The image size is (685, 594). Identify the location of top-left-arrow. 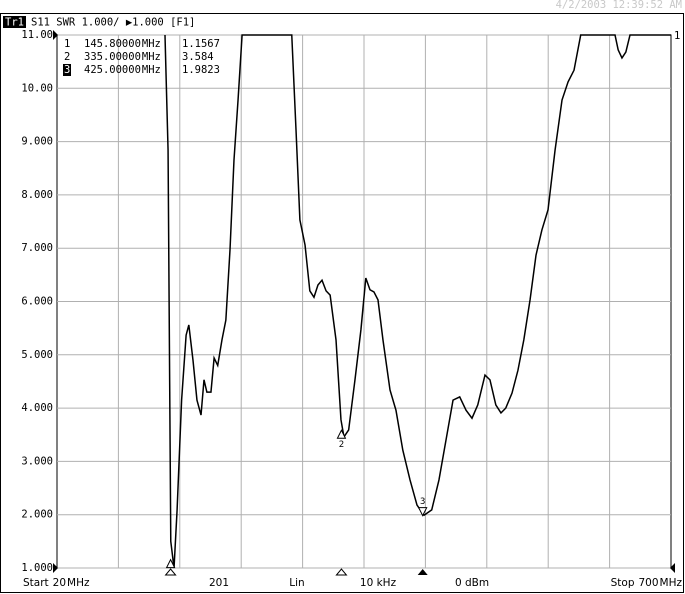
(55, 35).